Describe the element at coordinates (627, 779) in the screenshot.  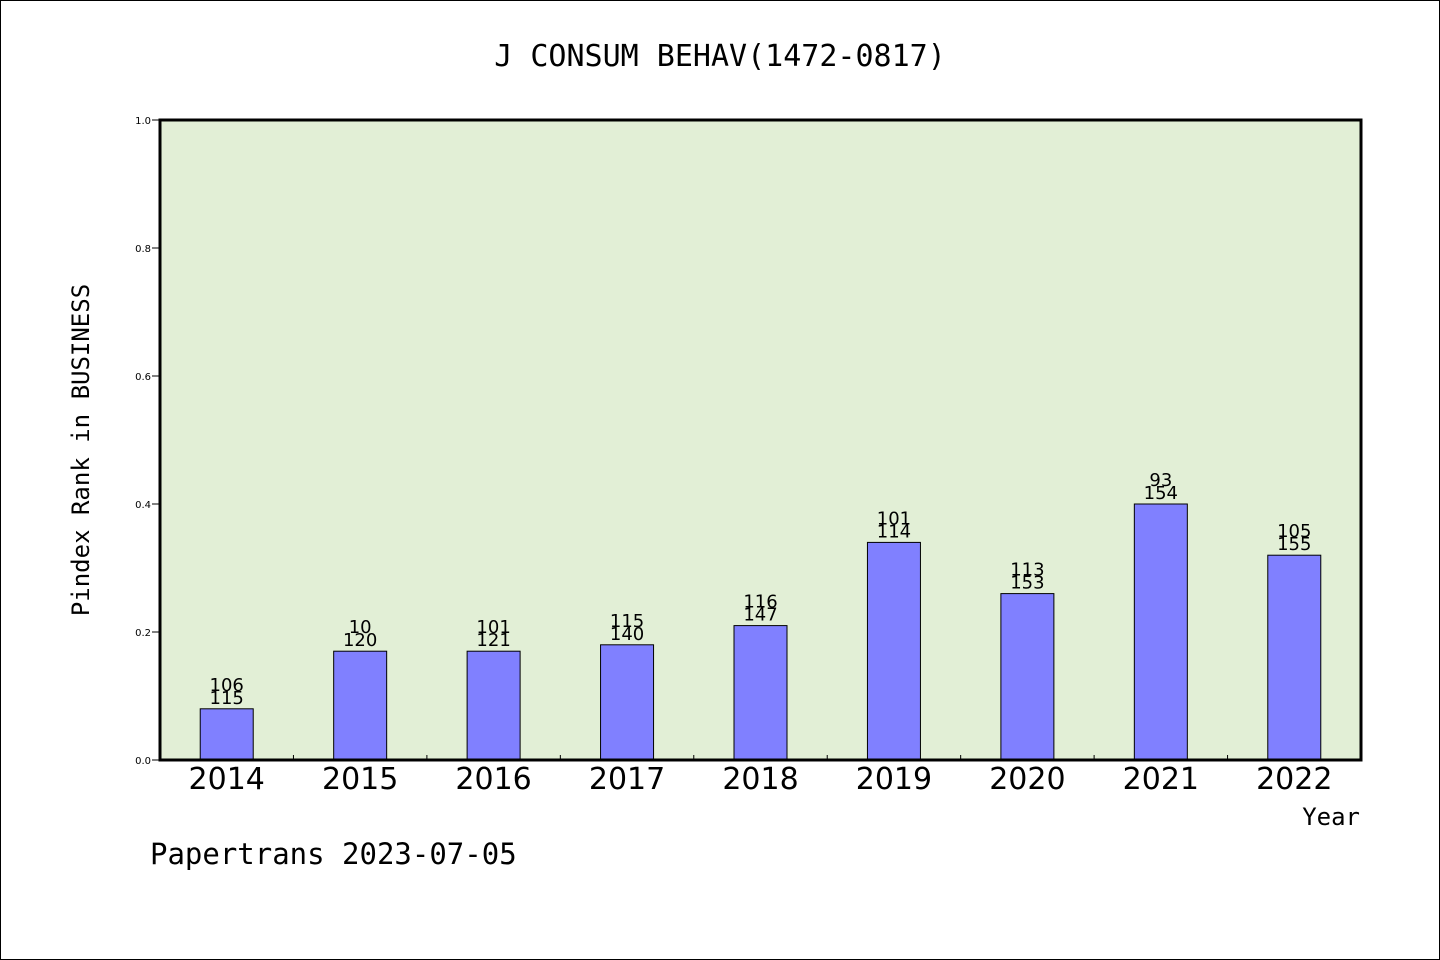
I see `x-tick-label: 2017` at that location.